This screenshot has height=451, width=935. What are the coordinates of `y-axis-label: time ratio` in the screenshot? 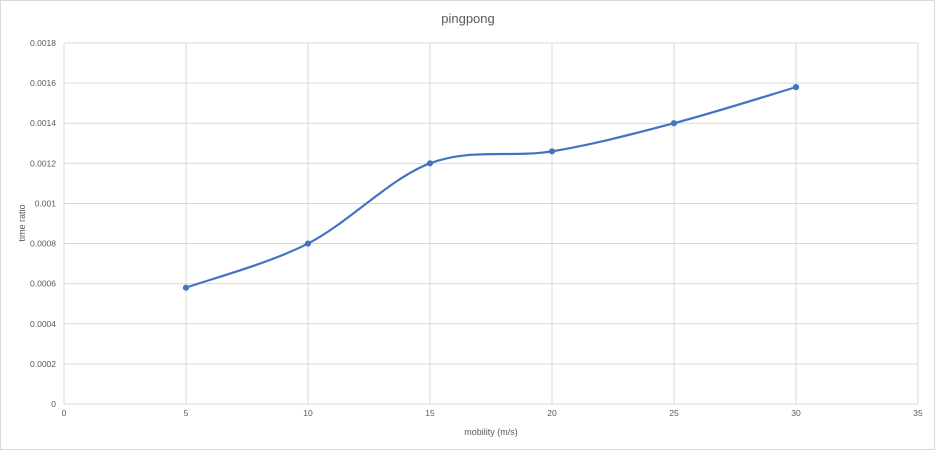 It's located at (22, 222).